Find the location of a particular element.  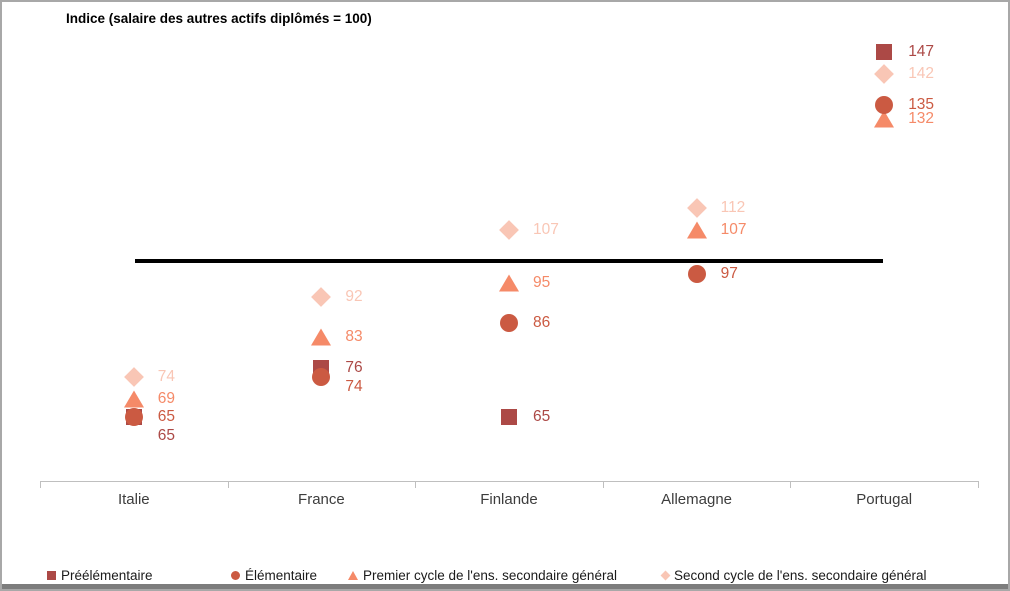

value-label: 83 is located at coordinates (354, 336).